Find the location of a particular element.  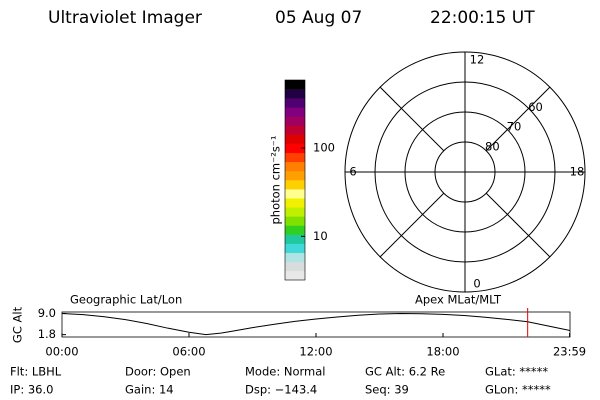

tick-label: 100 is located at coordinates (324, 148).